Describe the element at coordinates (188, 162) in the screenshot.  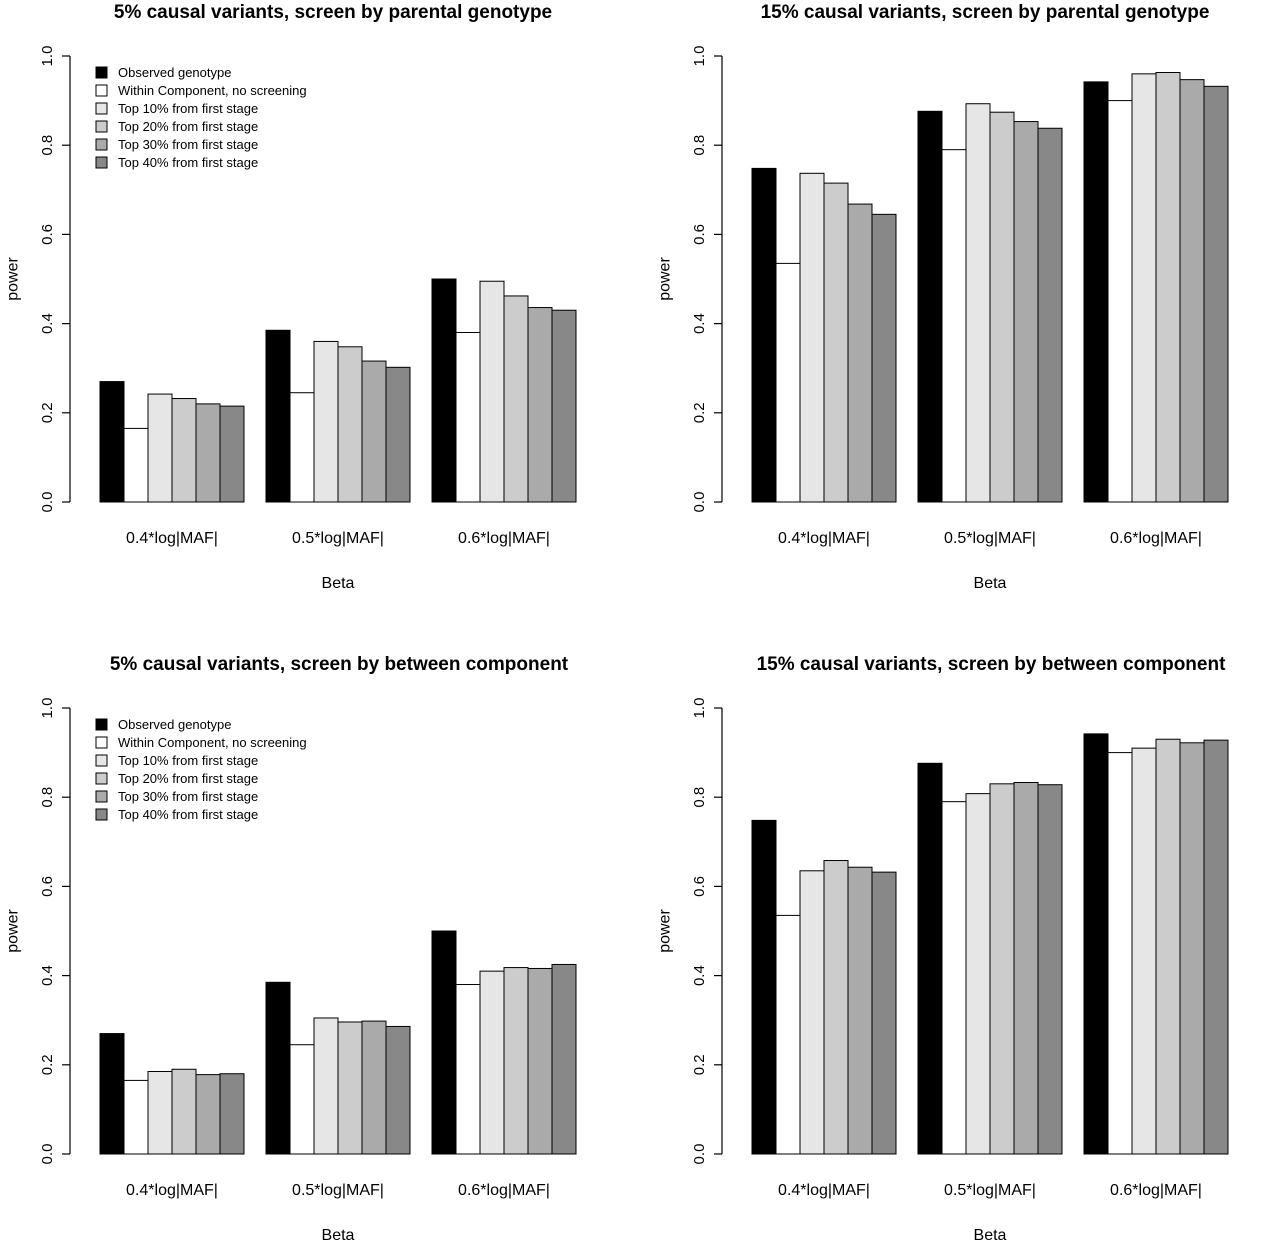
I see `legend-label: Top 40% from first stage` at that location.